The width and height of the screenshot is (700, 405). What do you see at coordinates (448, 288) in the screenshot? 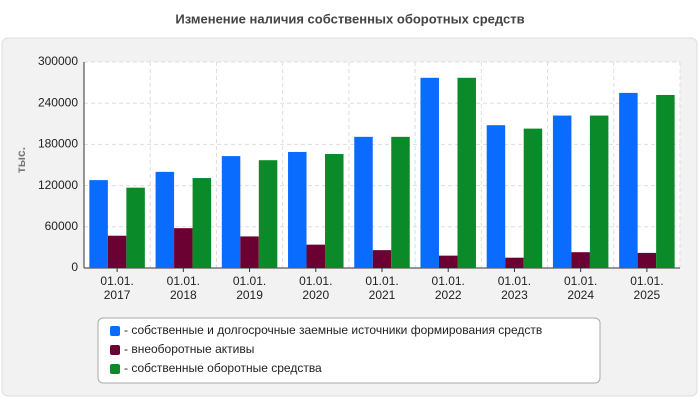
I see `x-tick-label: 01.01. 2022` at bounding box center [448, 288].